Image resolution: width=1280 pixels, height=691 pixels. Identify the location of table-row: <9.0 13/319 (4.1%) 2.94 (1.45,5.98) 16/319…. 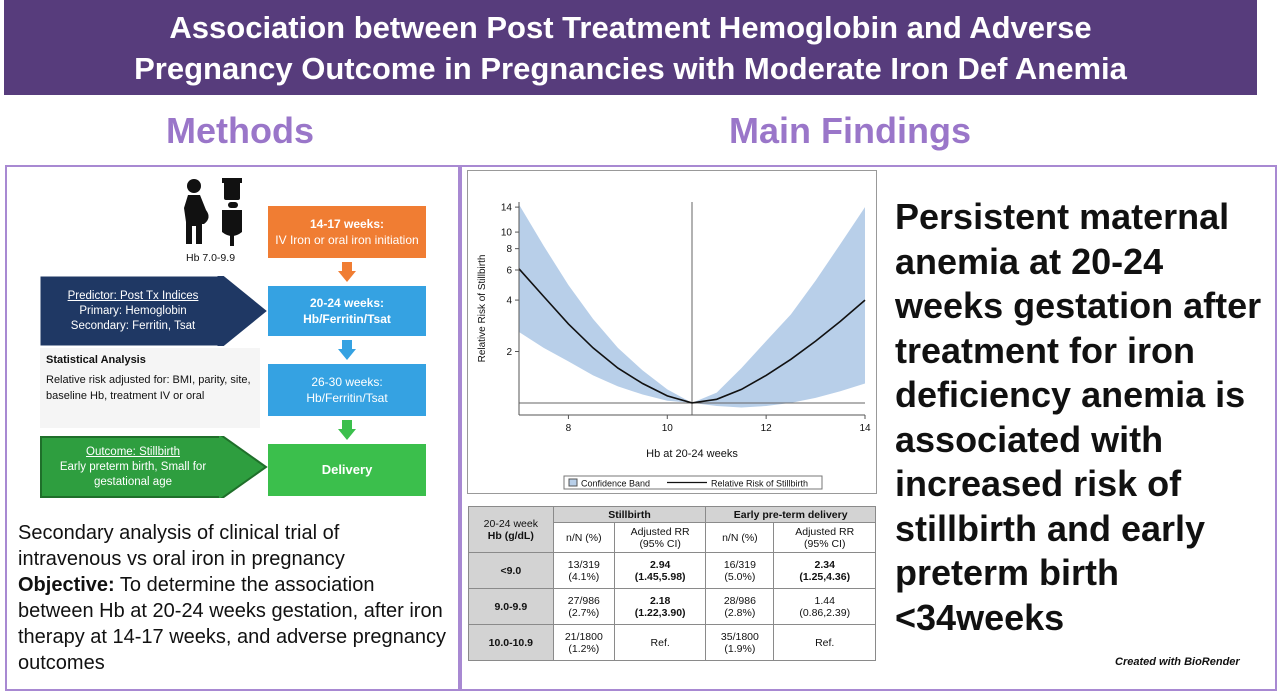
(672, 570).